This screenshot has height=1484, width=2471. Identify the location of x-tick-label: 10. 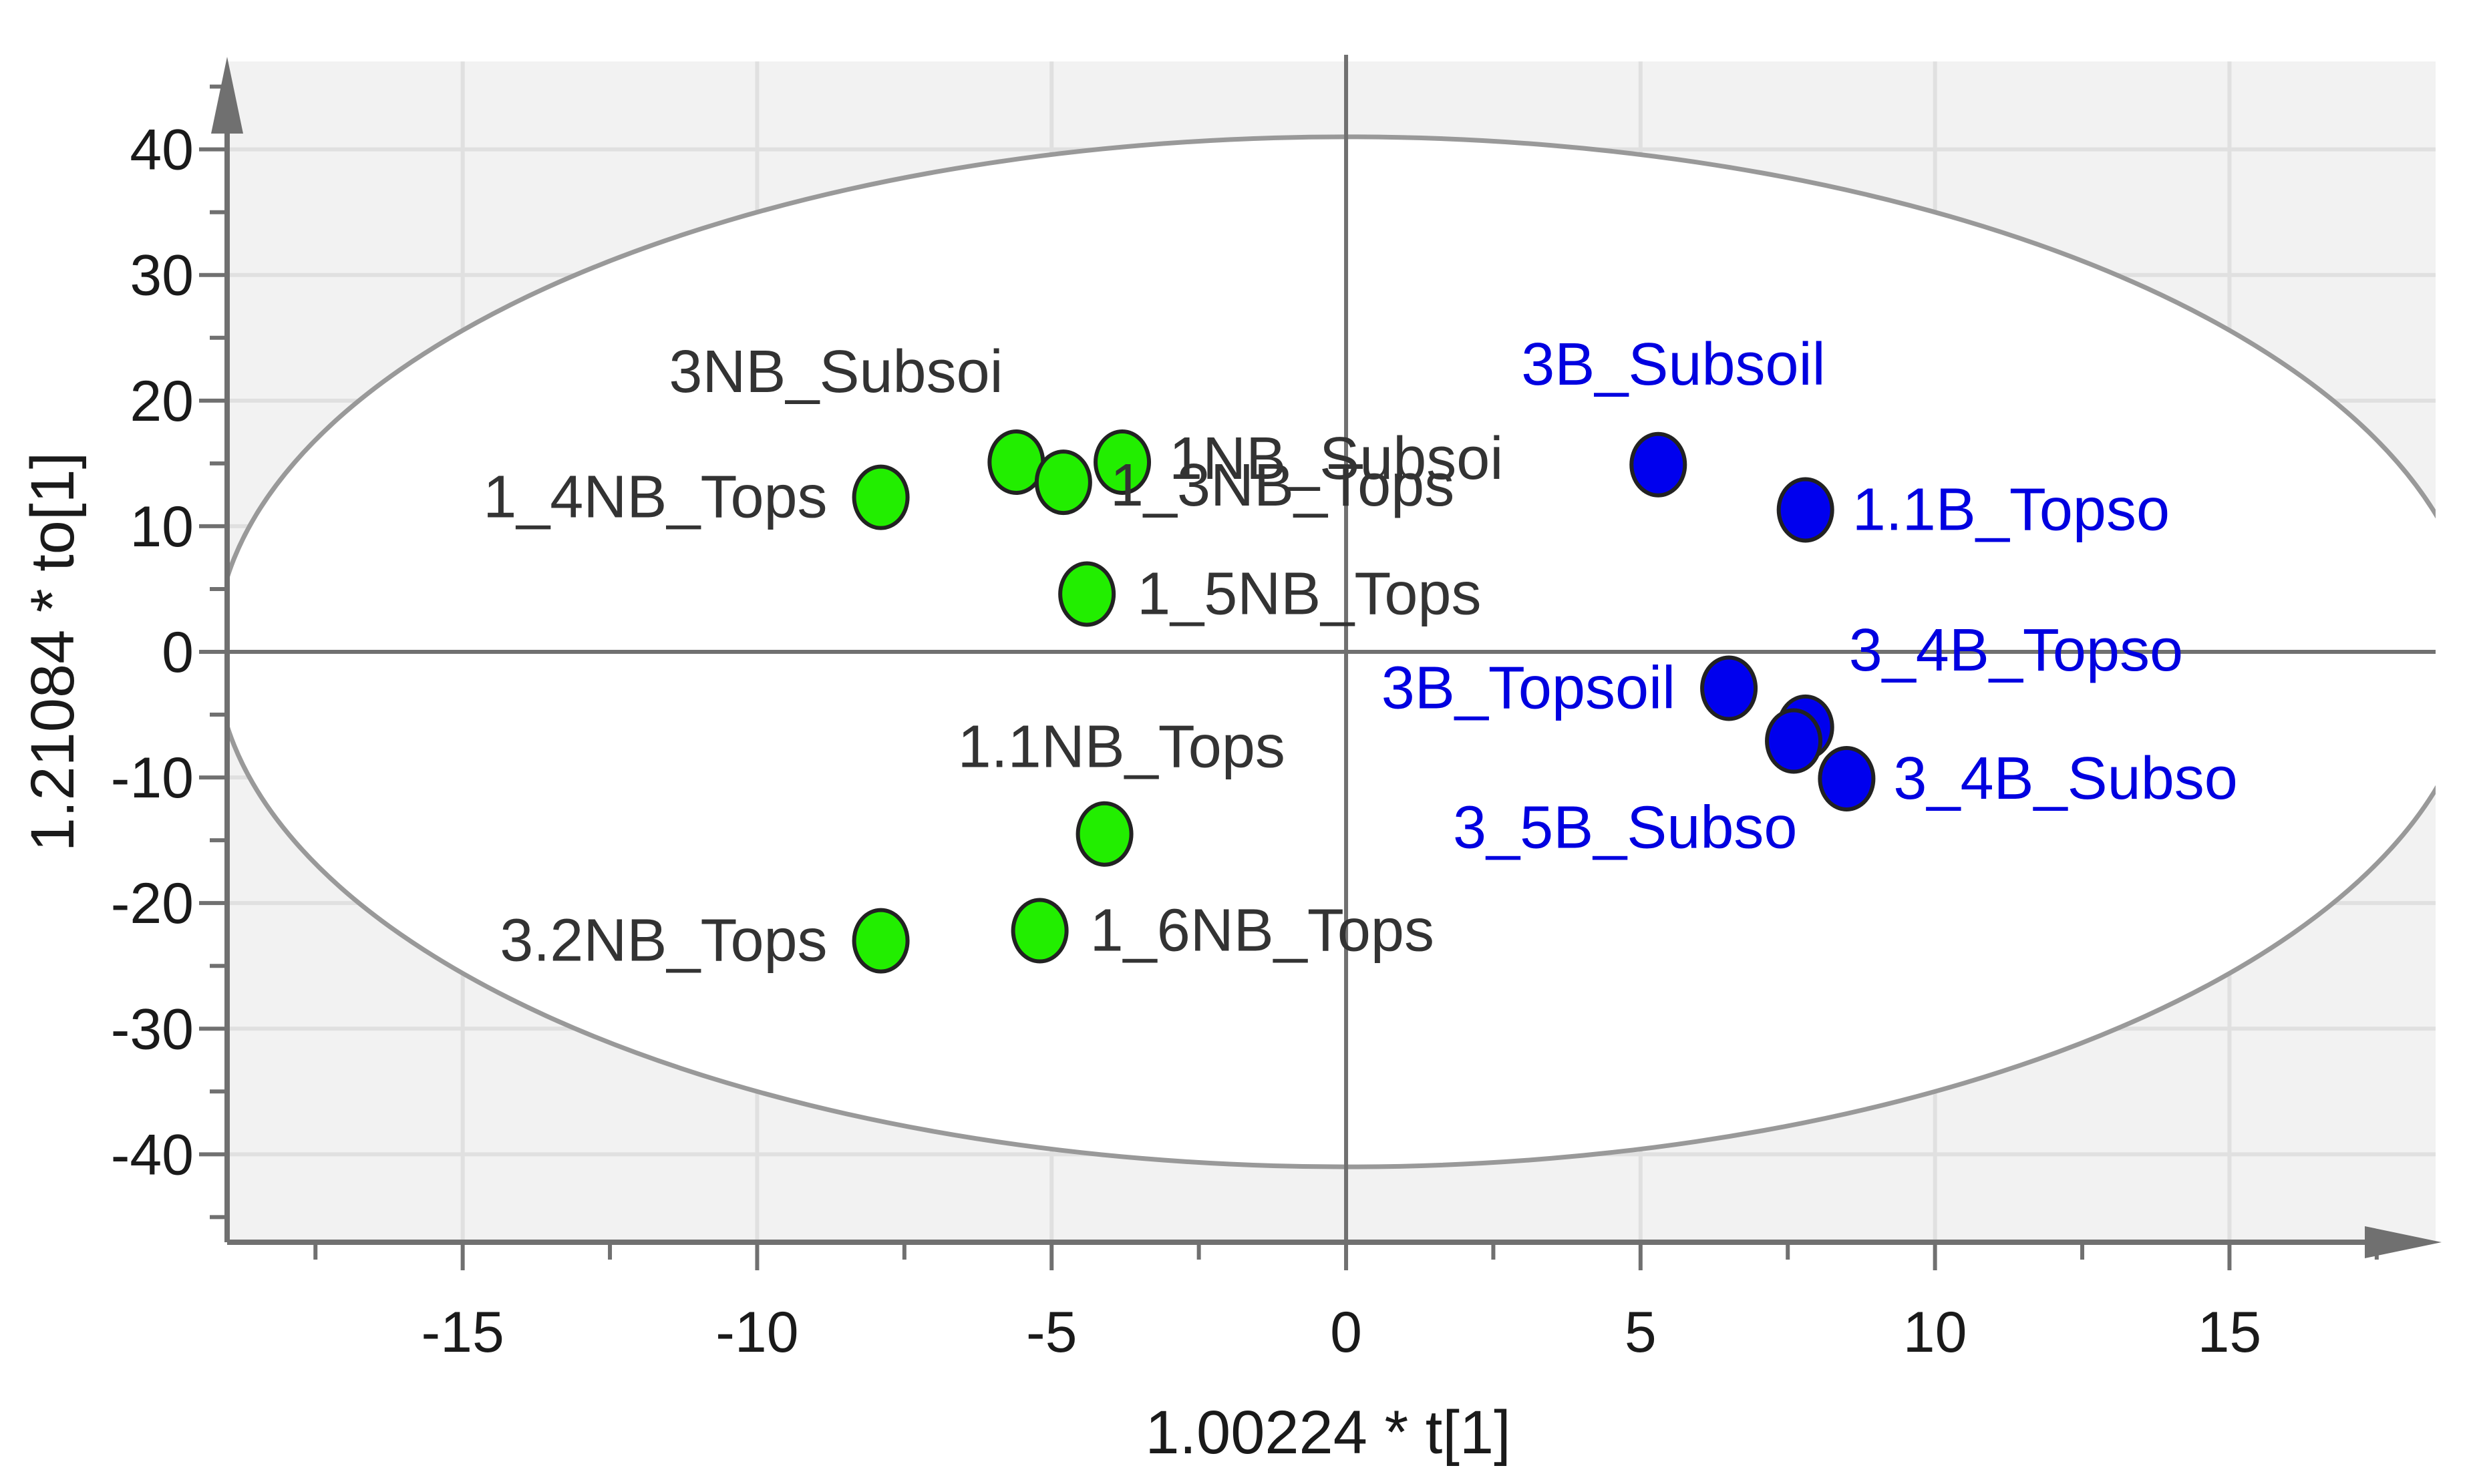
(1935, 1332).